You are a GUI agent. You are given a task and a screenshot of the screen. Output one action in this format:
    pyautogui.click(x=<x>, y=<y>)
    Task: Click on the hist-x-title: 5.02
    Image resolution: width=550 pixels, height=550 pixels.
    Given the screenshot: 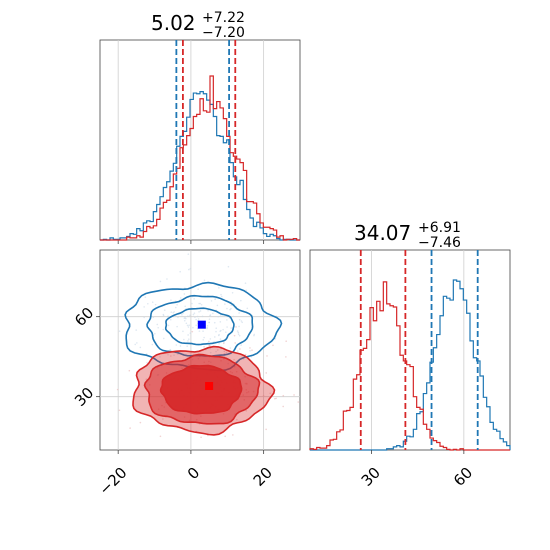 What is the action you would take?
    pyautogui.click(x=173, y=23)
    